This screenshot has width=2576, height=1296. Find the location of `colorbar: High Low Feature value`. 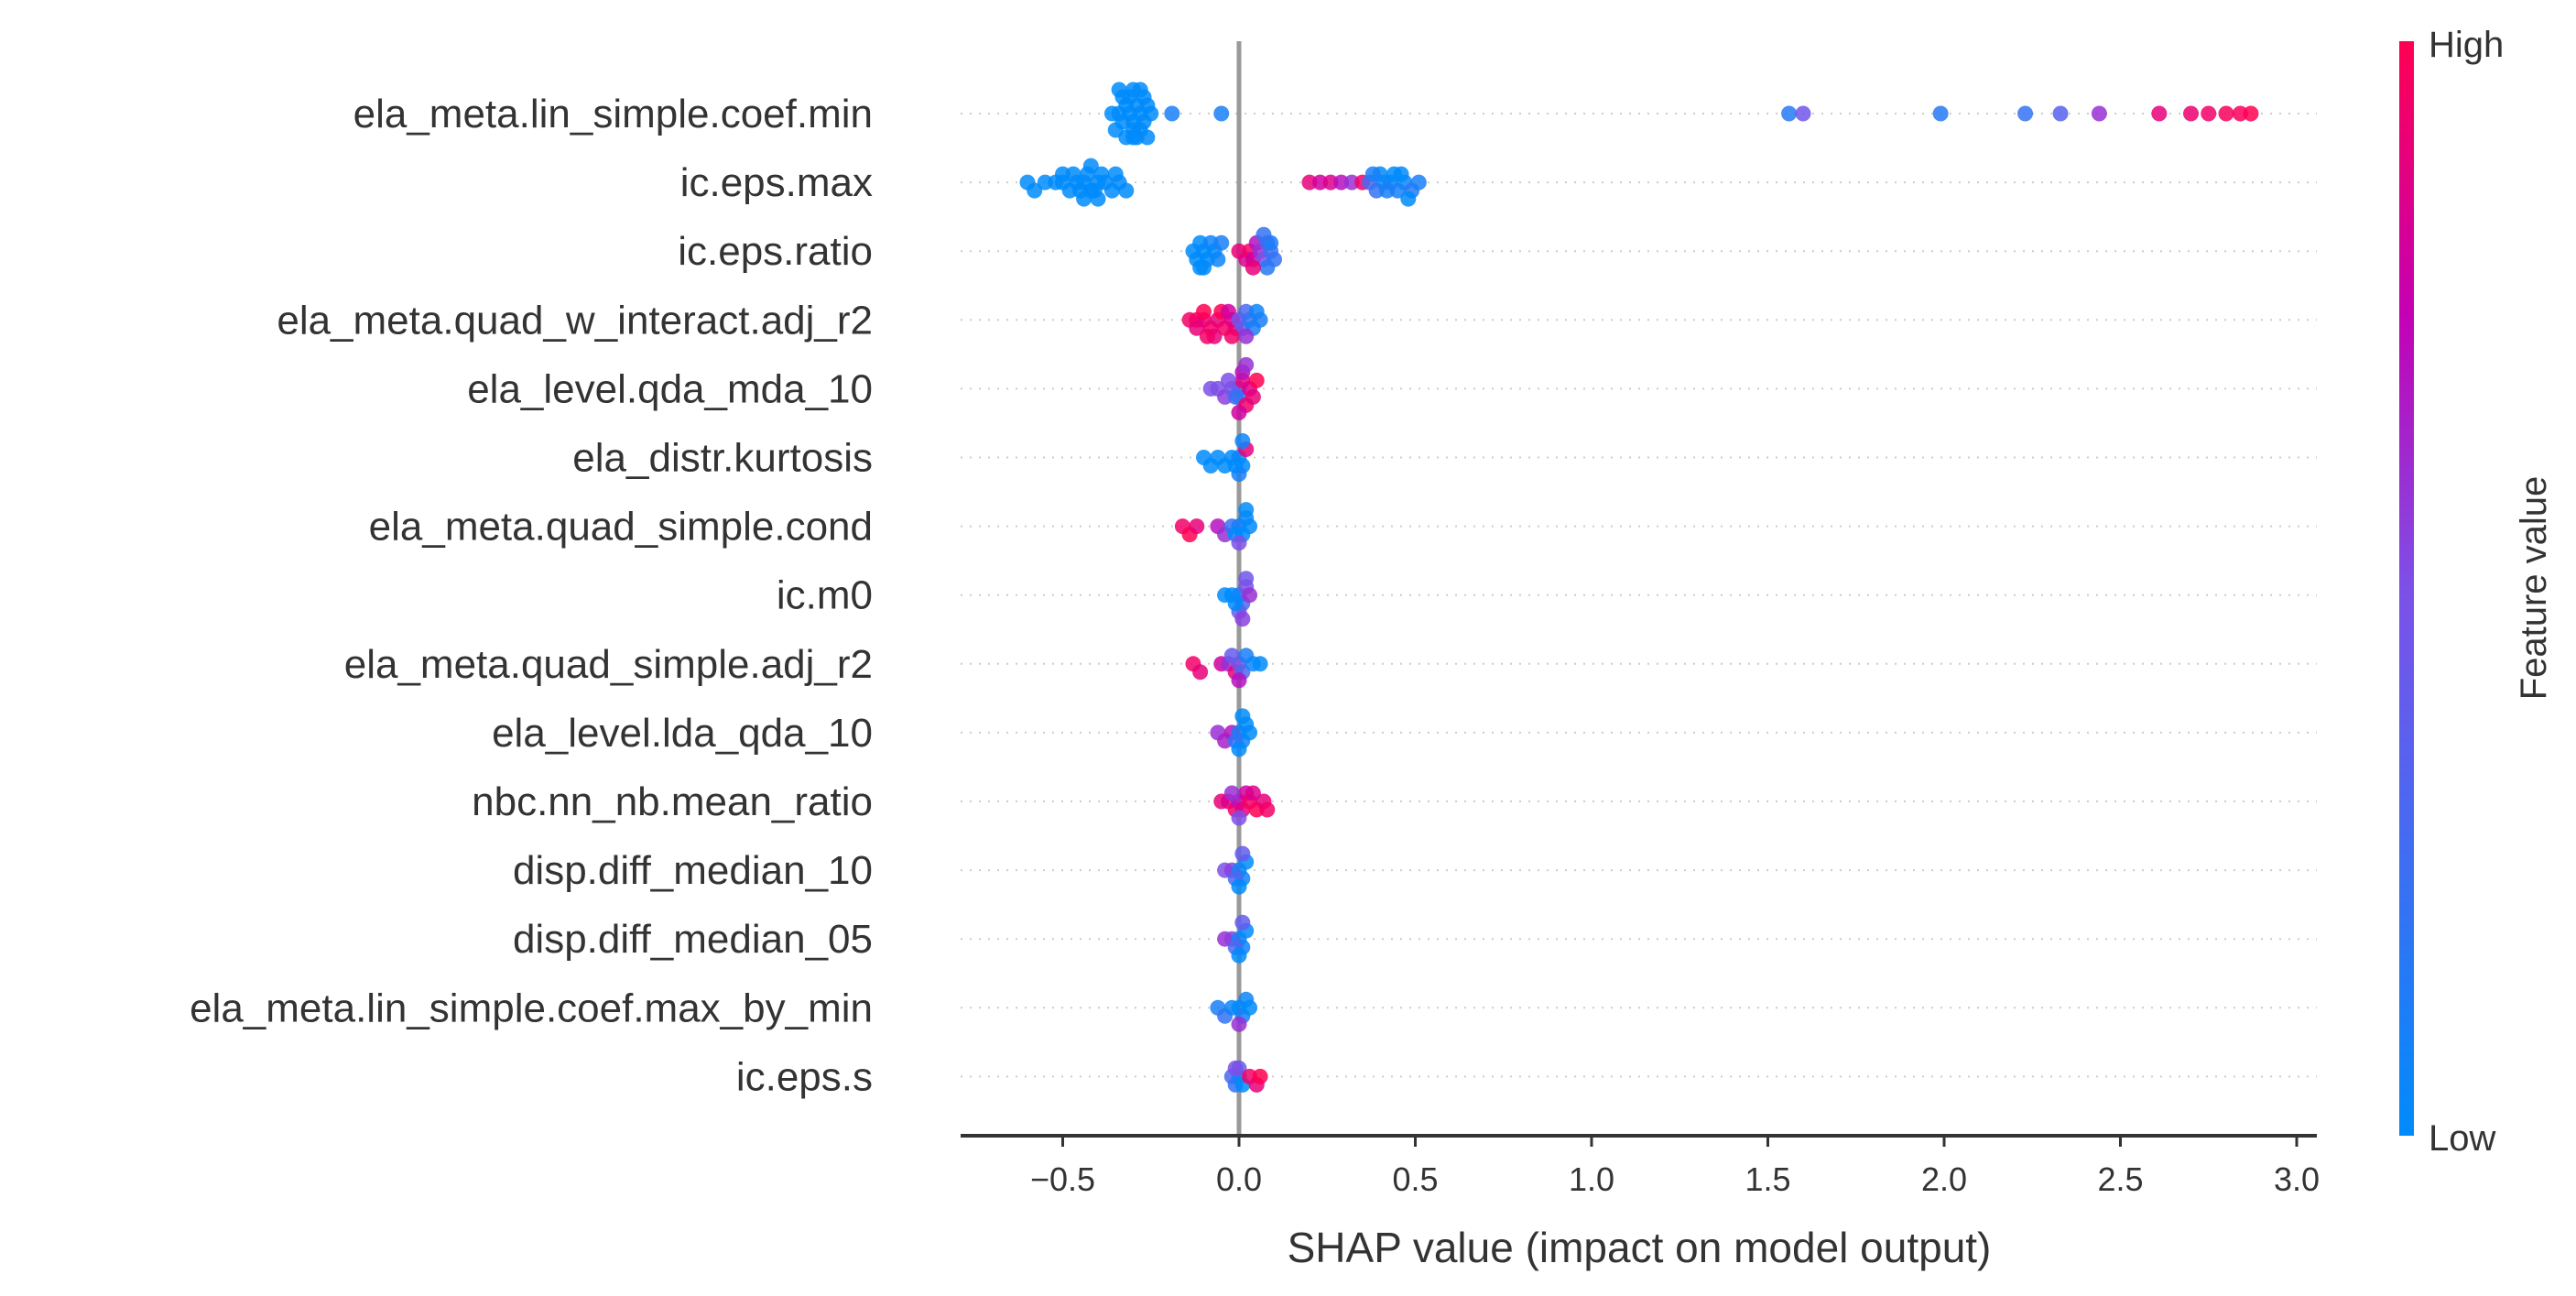

colorbar: High Low Feature value is located at coordinates (2476, 592).